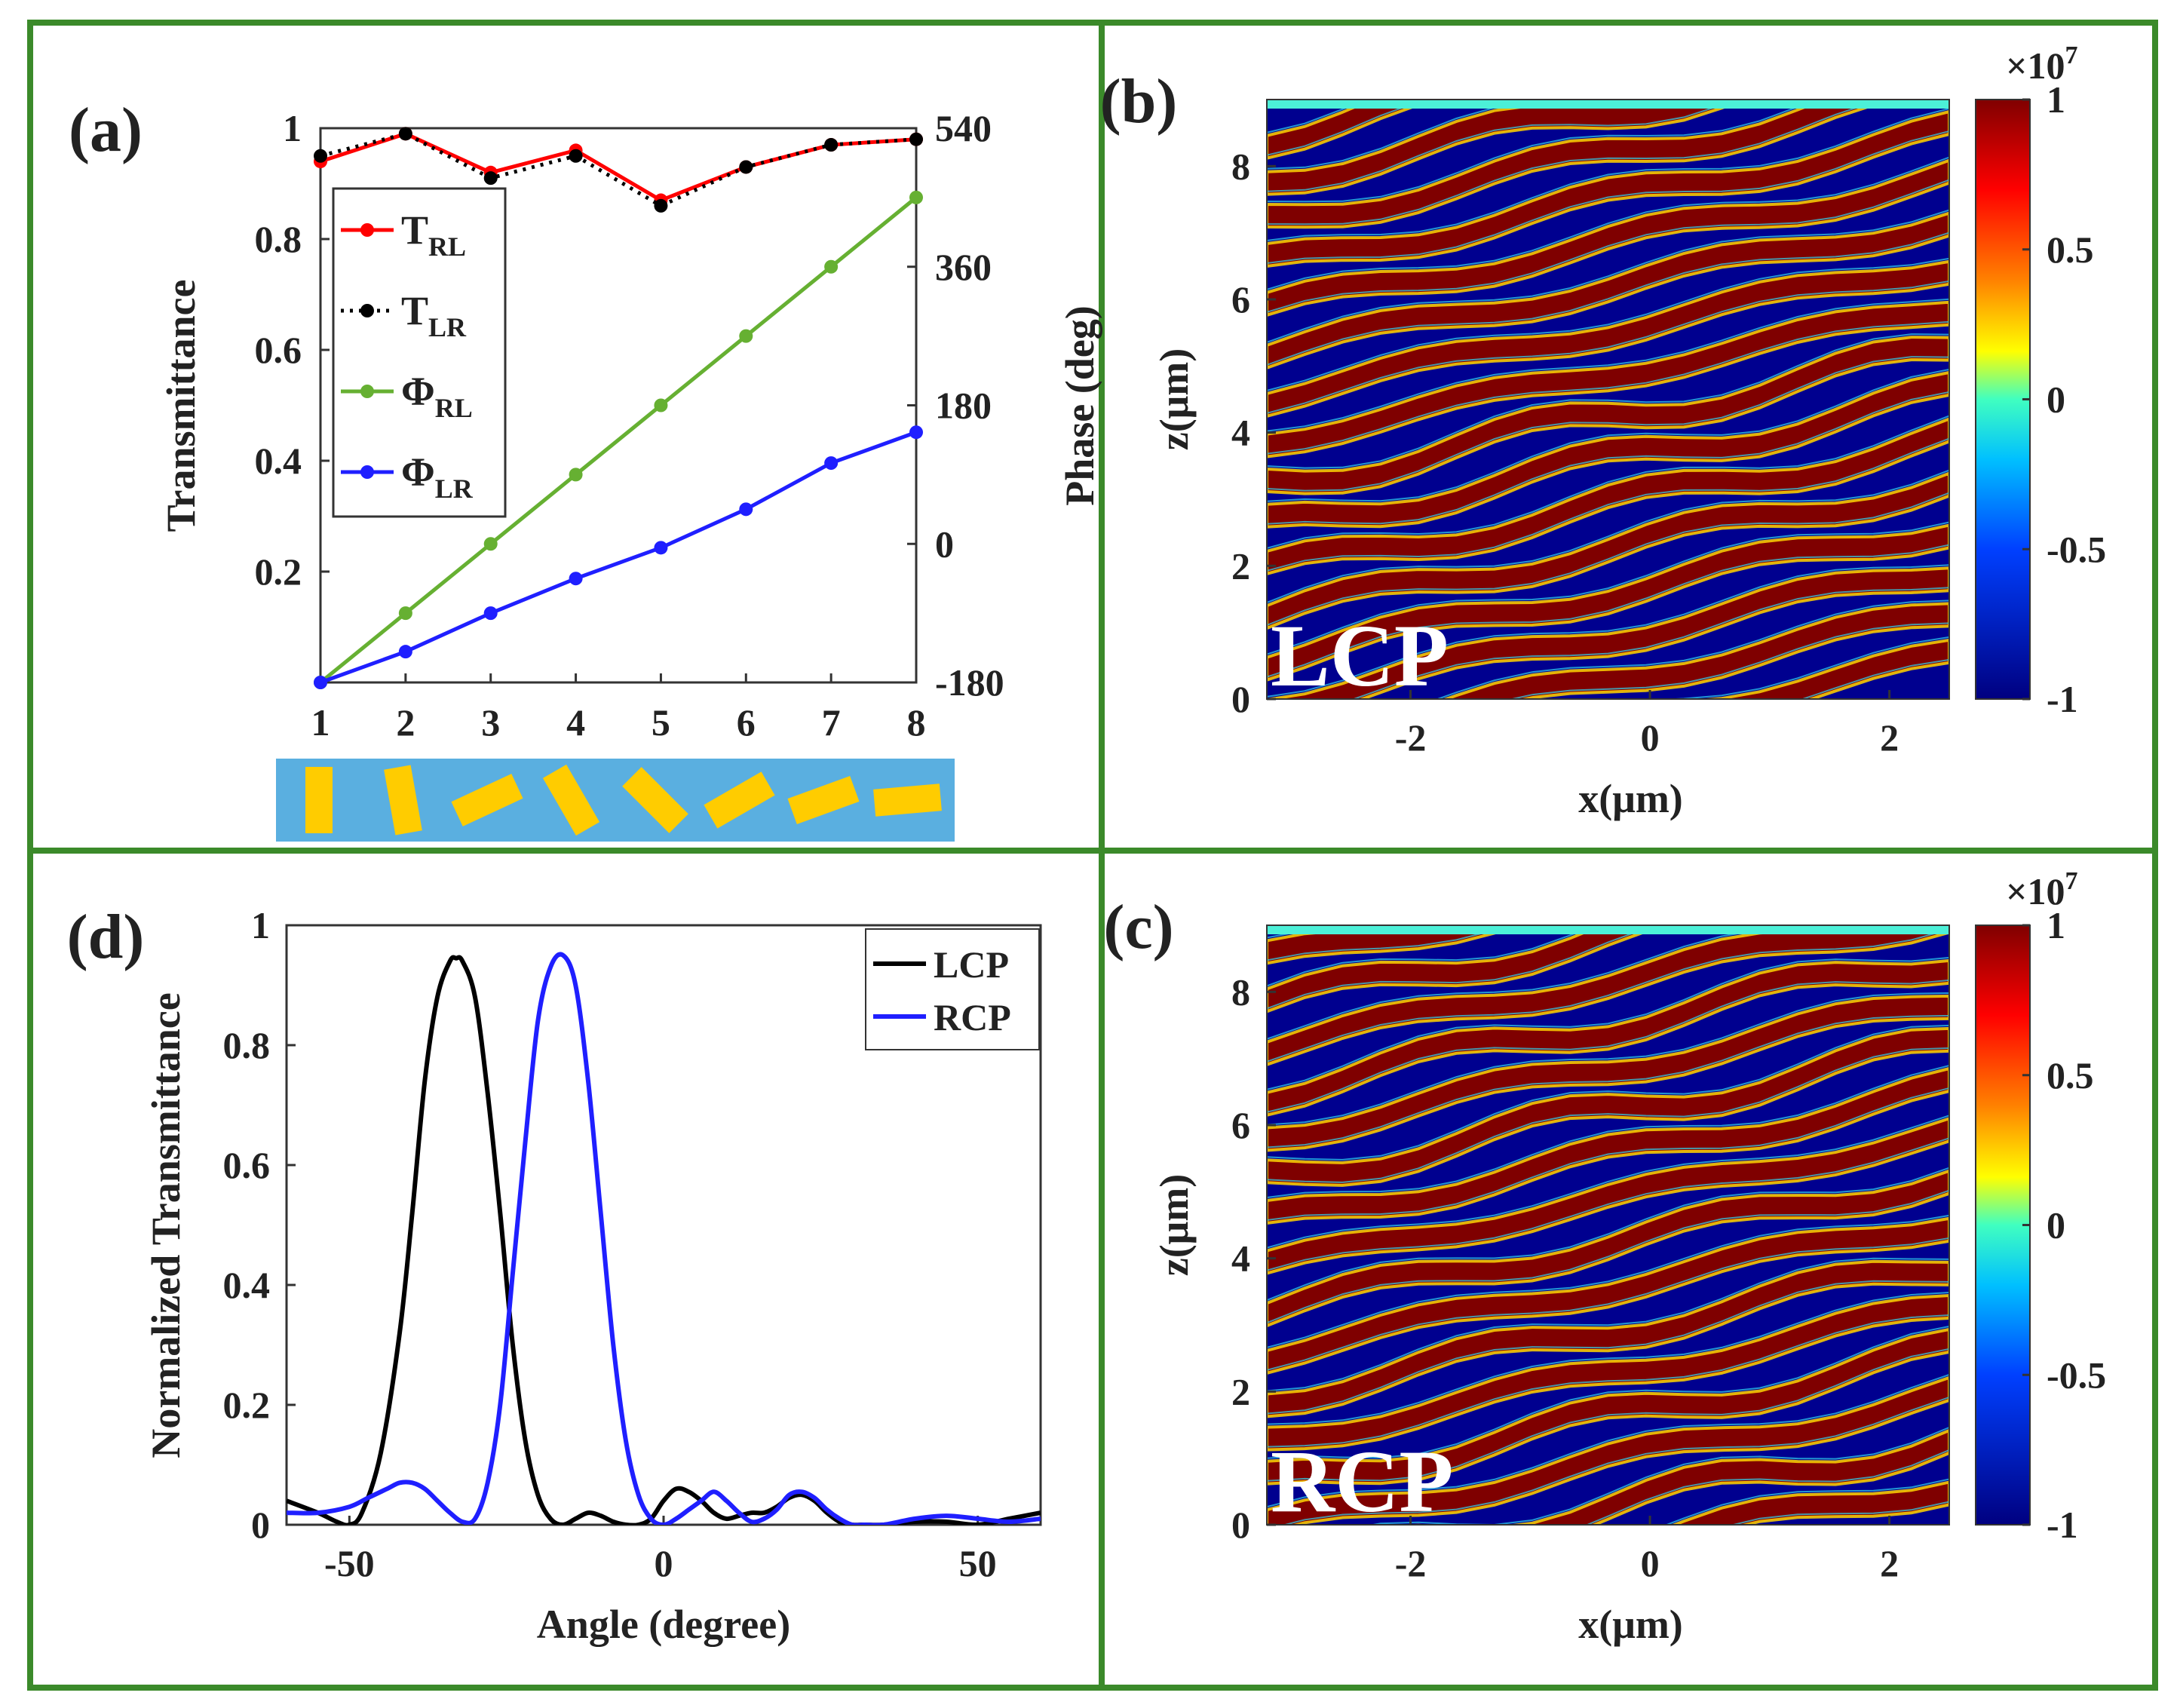  I want to click on y-tick-label-a: 0.6, so click(278, 350).